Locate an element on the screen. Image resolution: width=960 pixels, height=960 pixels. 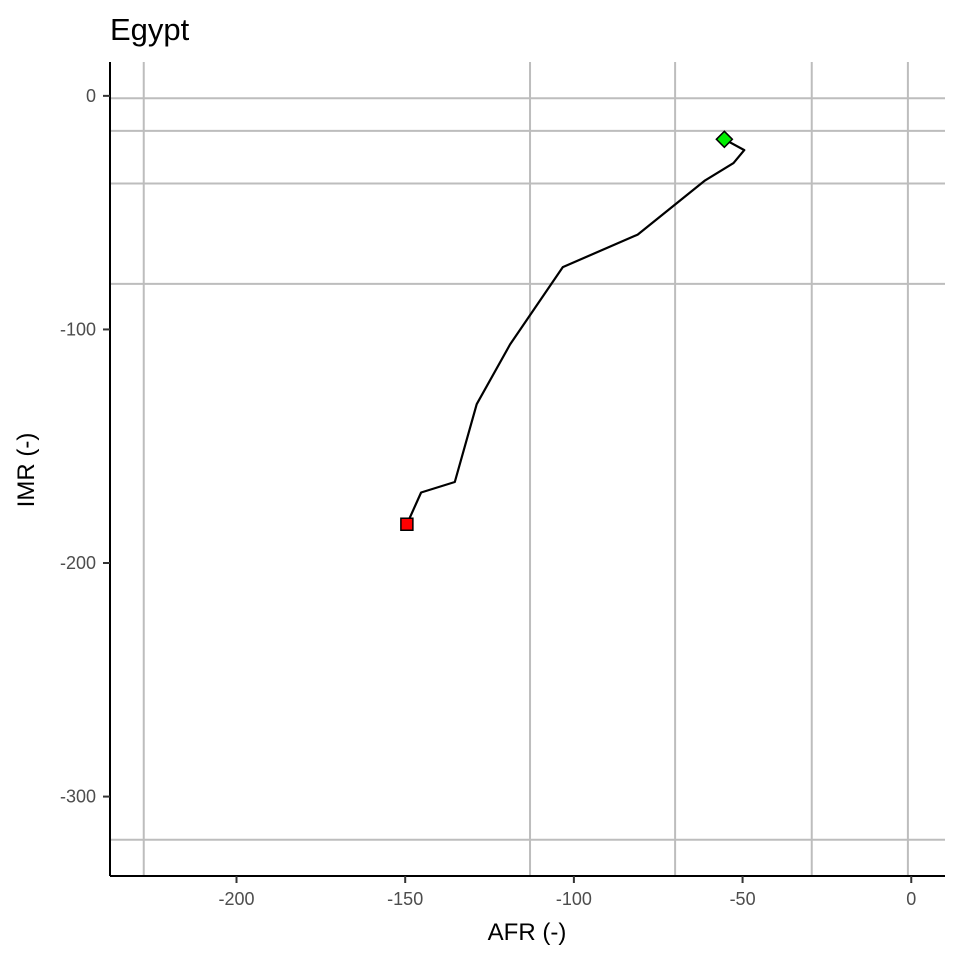
y-tick-label: -300 is located at coordinates (78, 797).